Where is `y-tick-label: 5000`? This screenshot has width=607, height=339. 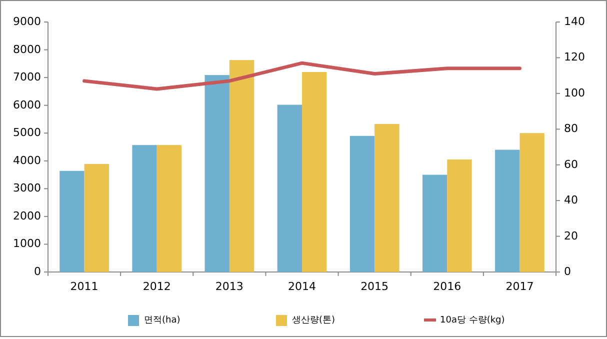
y-tick-label: 5000 is located at coordinates (27, 133).